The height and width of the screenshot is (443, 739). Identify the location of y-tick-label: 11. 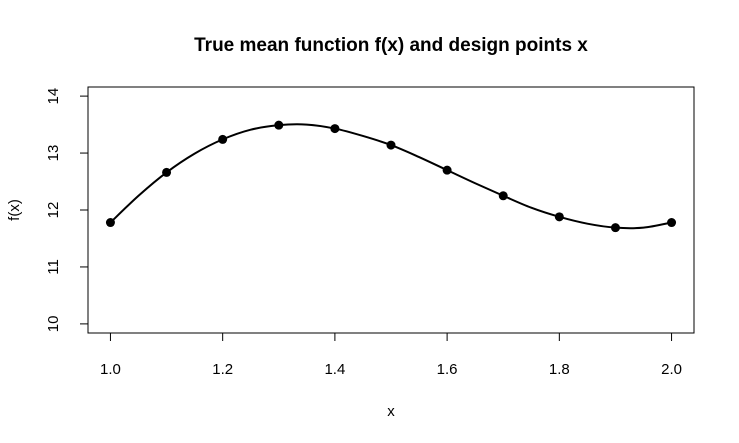
(53, 267).